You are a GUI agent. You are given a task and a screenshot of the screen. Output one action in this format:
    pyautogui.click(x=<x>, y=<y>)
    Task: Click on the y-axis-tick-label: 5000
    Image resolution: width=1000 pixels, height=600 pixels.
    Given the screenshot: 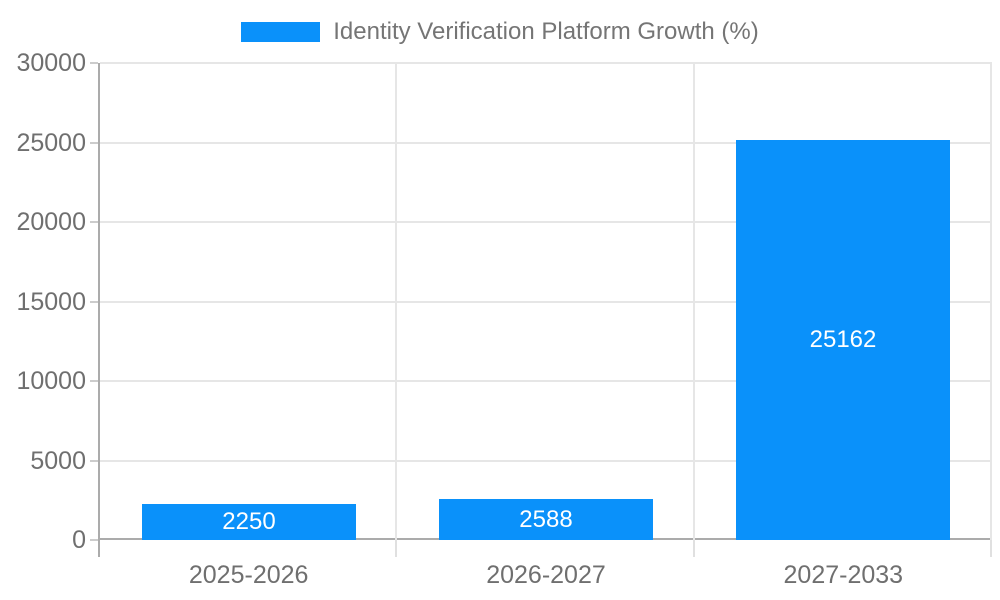 What is the action you would take?
    pyautogui.click(x=58, y=460)
    